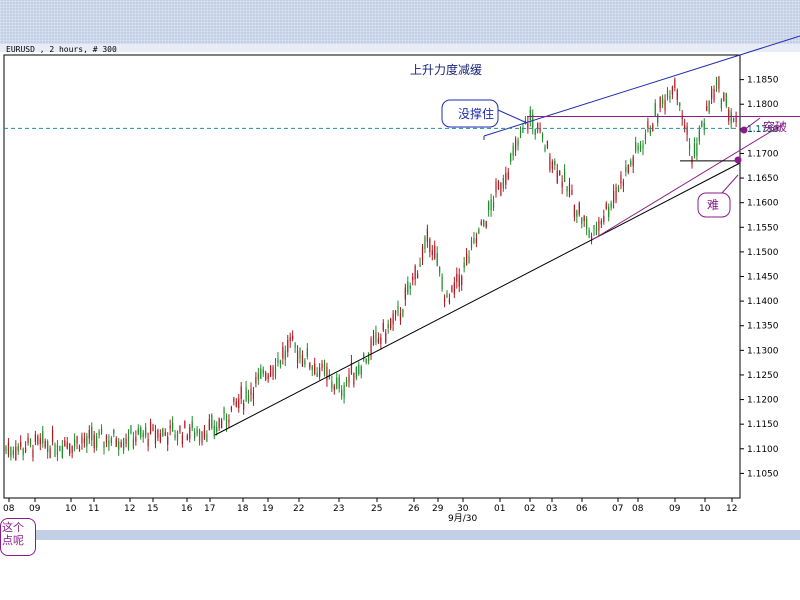 The width and height of the screenshot is (800, 600). Describe the element at coordinates (187, 509) in the screenshot. I see `date-tick-label: 16` at that location.